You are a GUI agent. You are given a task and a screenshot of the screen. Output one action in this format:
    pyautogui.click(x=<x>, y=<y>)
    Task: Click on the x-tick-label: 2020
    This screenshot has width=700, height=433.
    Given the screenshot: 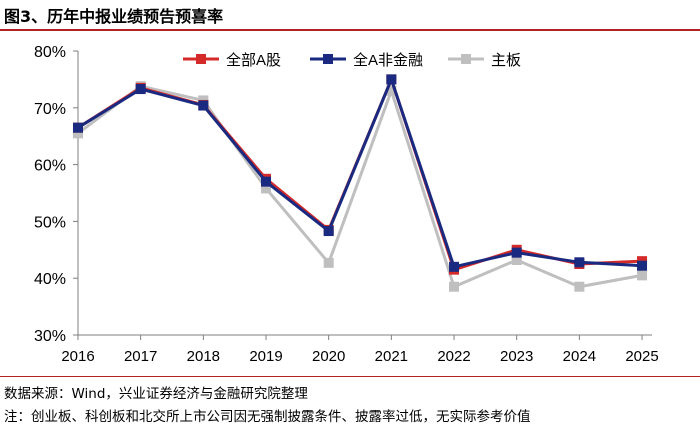 What is the action you would take?
    pyautogui.click(x=328, y=356)
    